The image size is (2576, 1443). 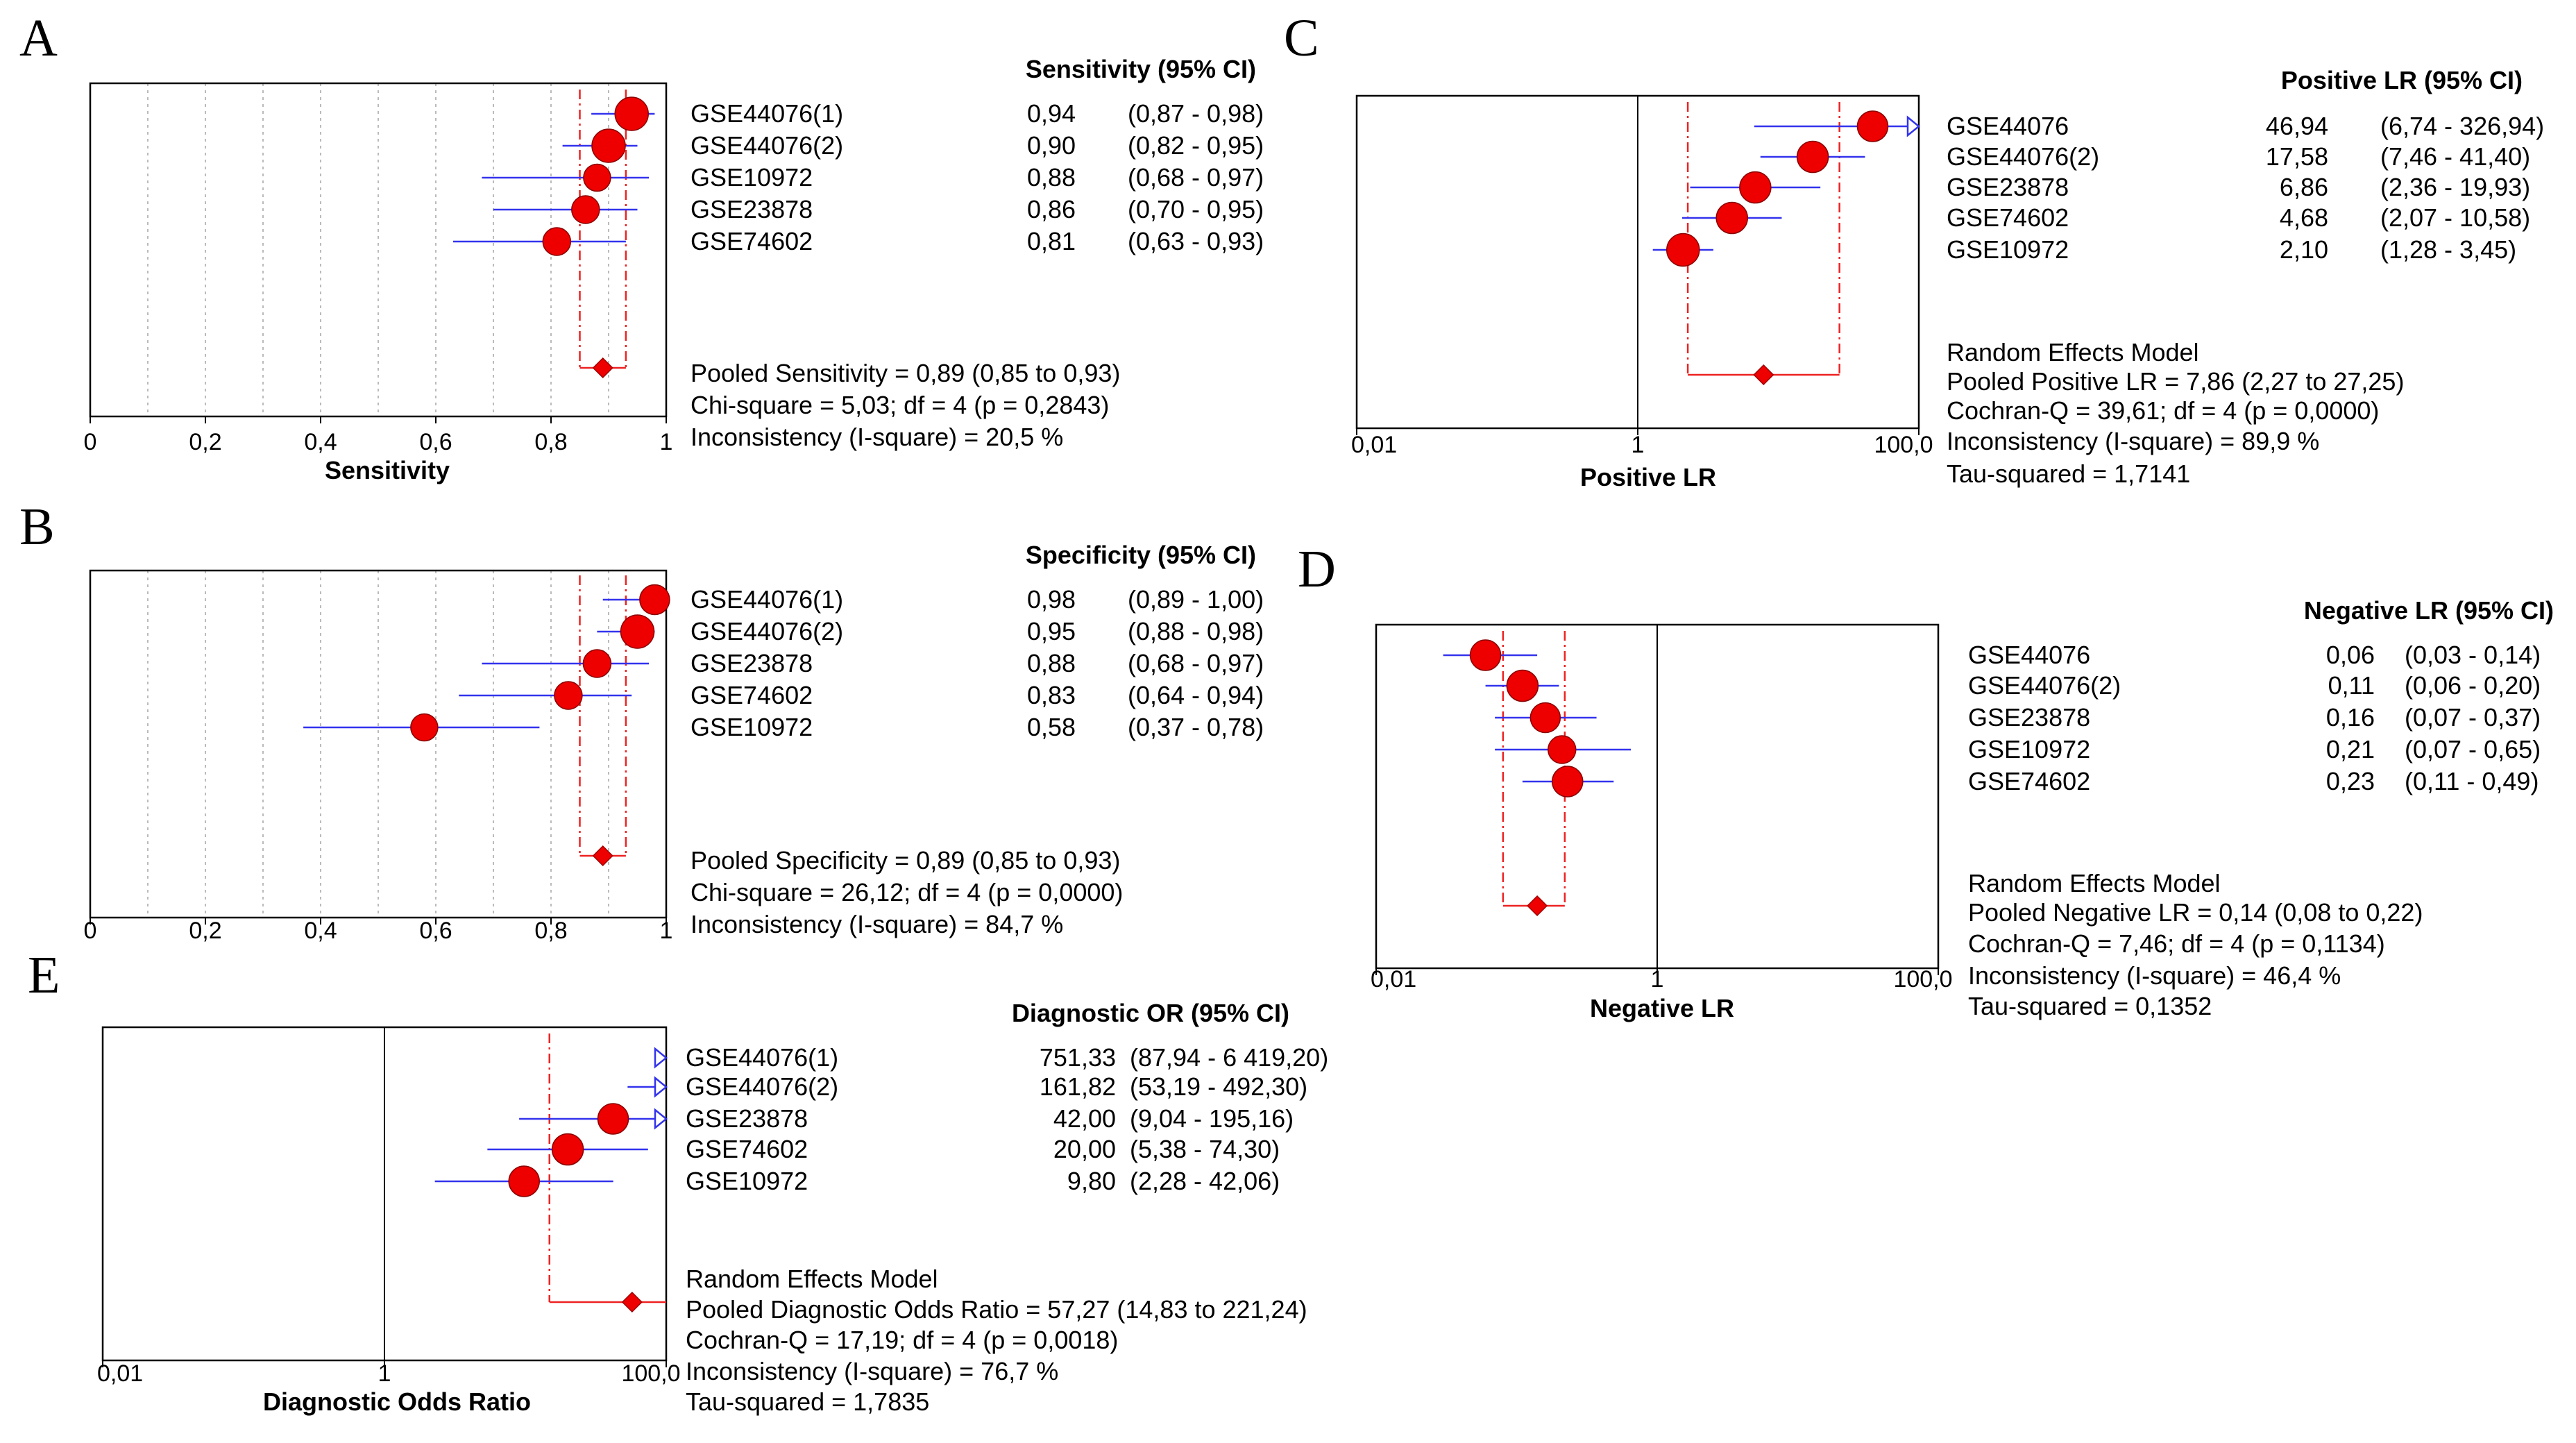 I want to click on panel-letter: D, so click(x=1317, y=569).